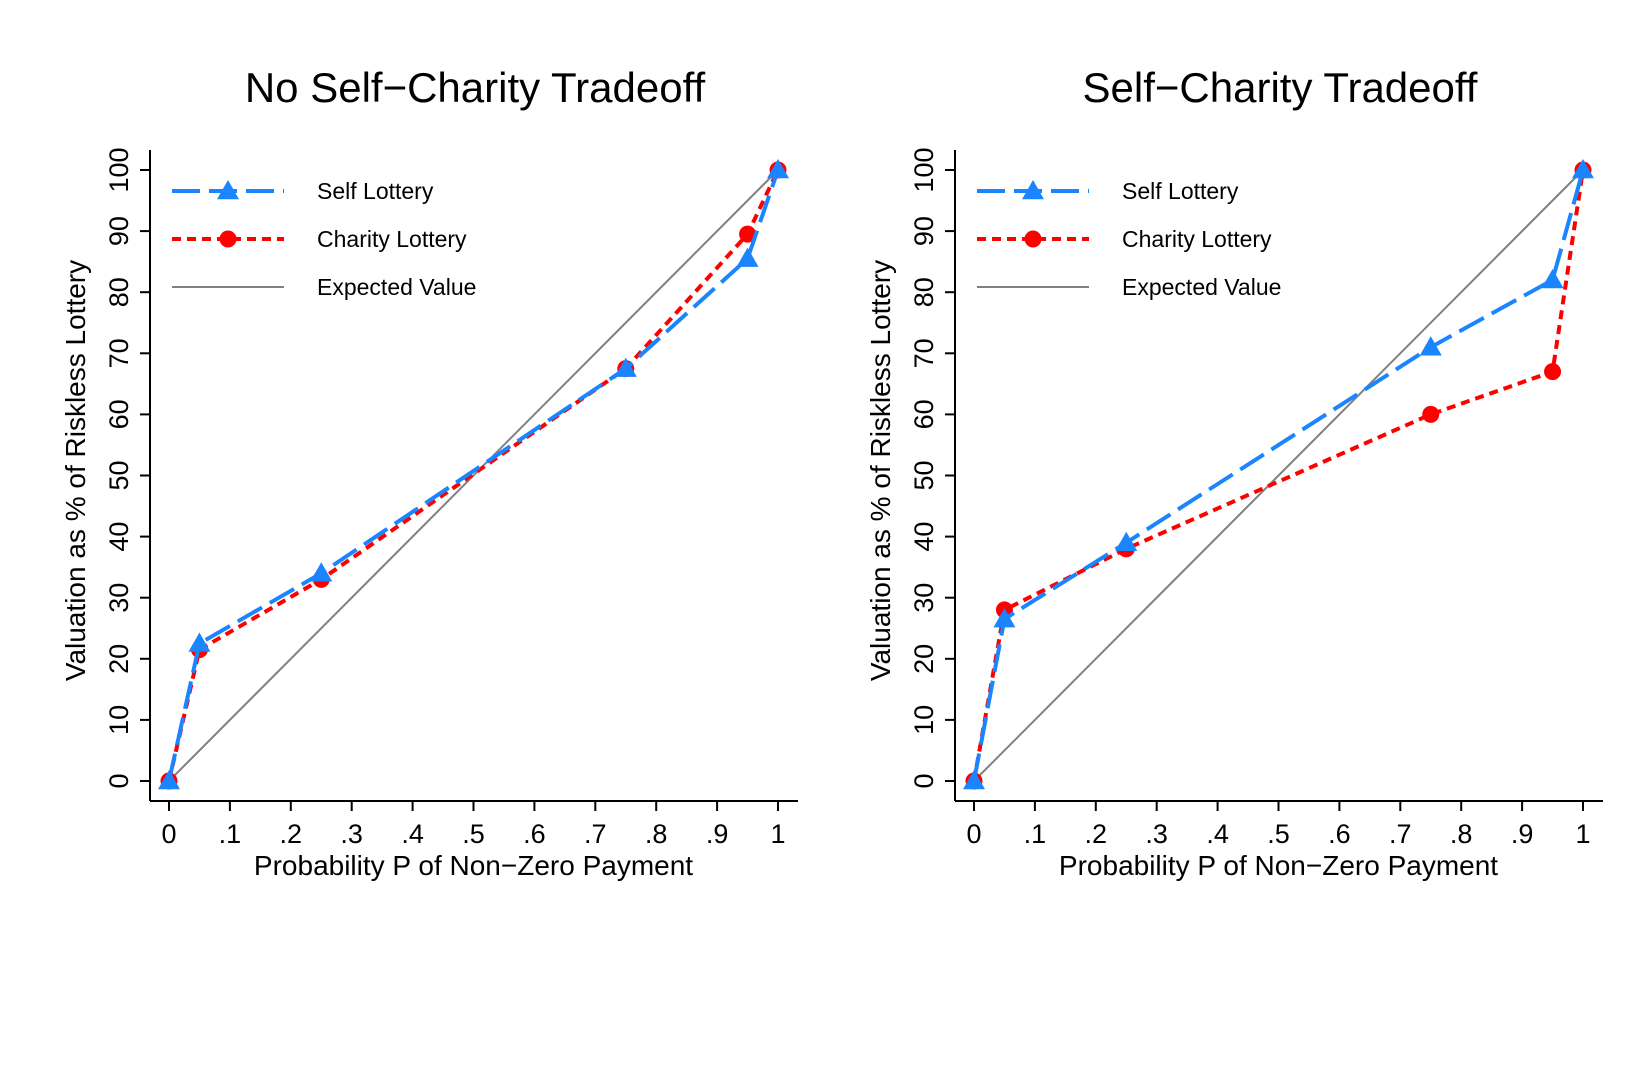 The height and width of the screenshot is (1080, 1640). I want to click on chart-title: Self−Charity Tradeoff, so click(1280, 87).